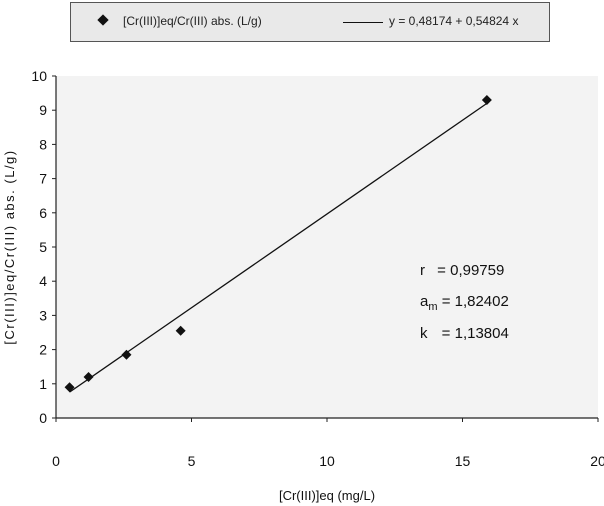  Describe the element at coordinates (39, 76) in the screenshot. I see `y-tick-label: 10` at that location.